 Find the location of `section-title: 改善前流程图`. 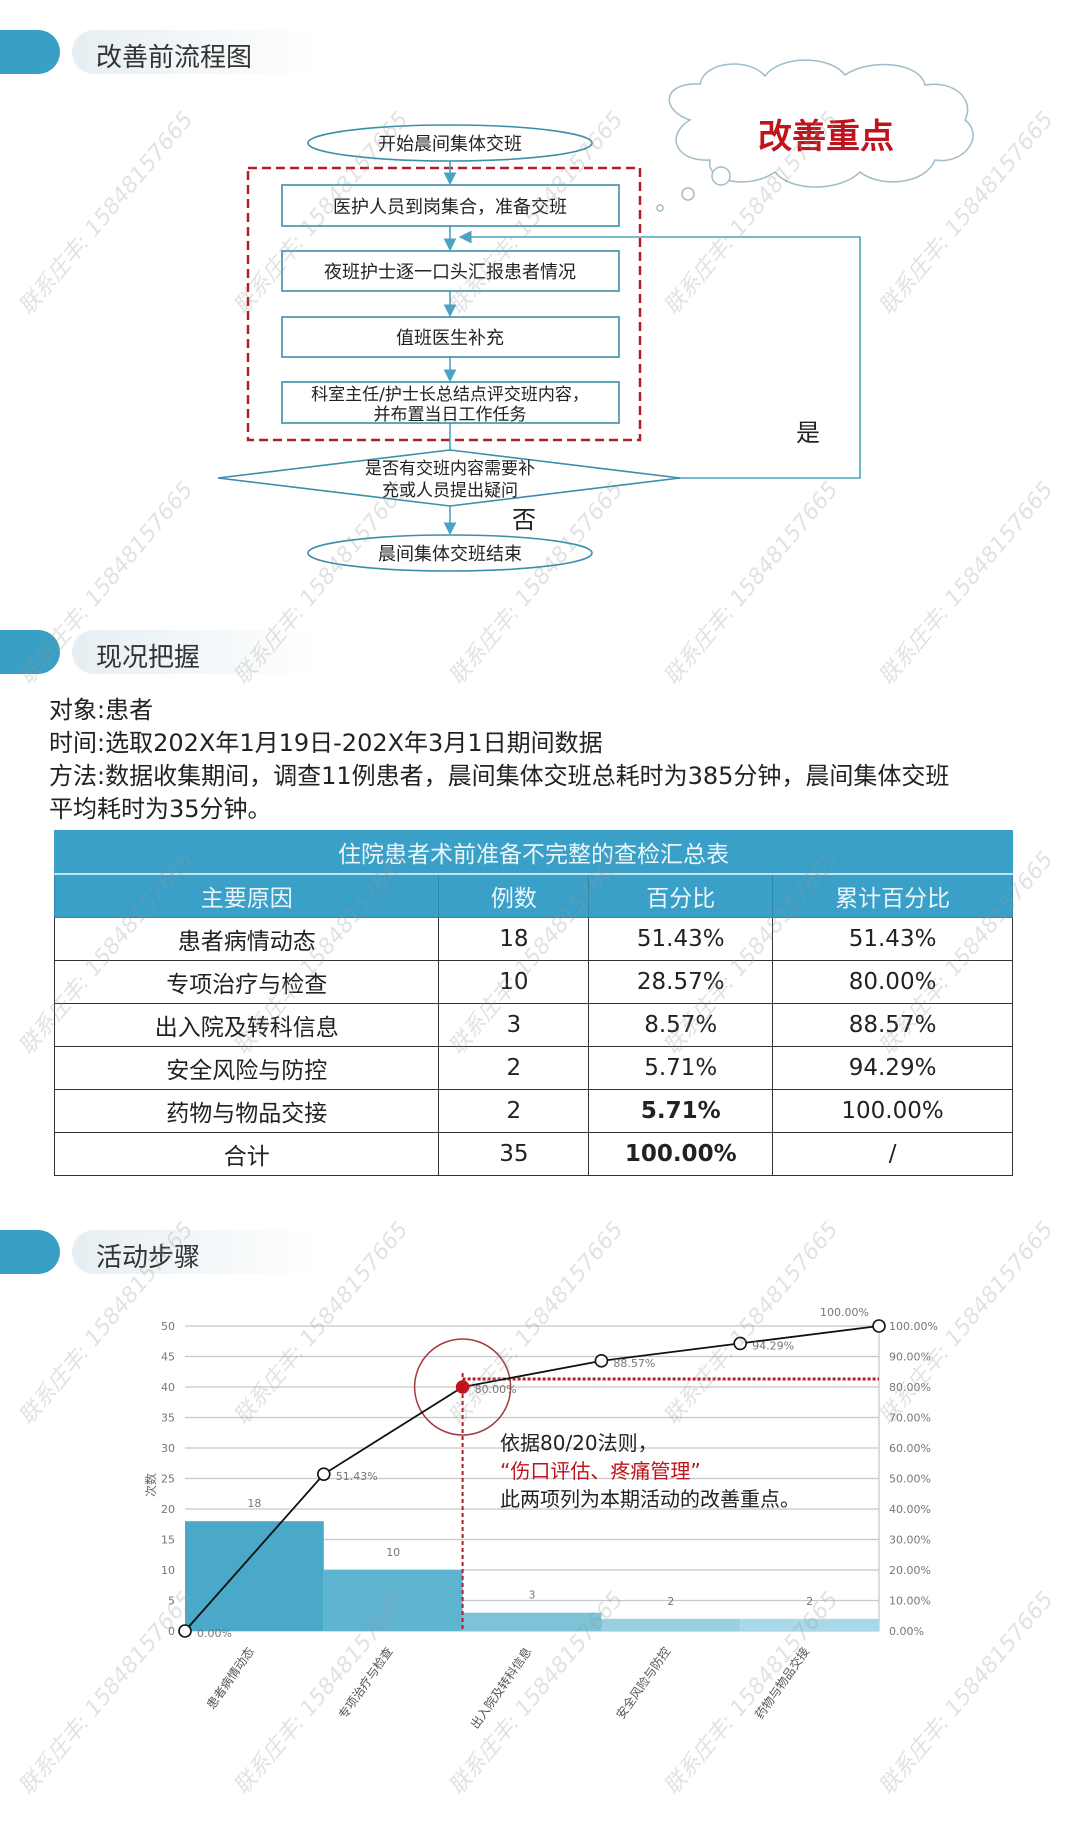

section-title: 改善前流程图 is located at coordinates (174, 58).